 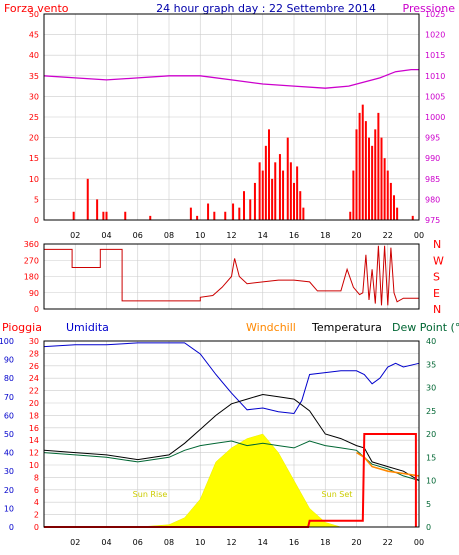 What do you see at coordinates (138, 542) in the screenshot?
I see `x-tick-label: 06` at bounding box center [138, 542].